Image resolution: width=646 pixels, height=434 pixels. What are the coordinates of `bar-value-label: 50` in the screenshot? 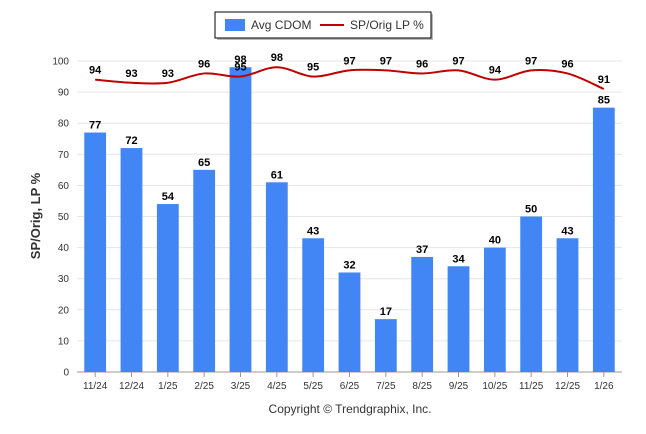 It's located at (531, 210).